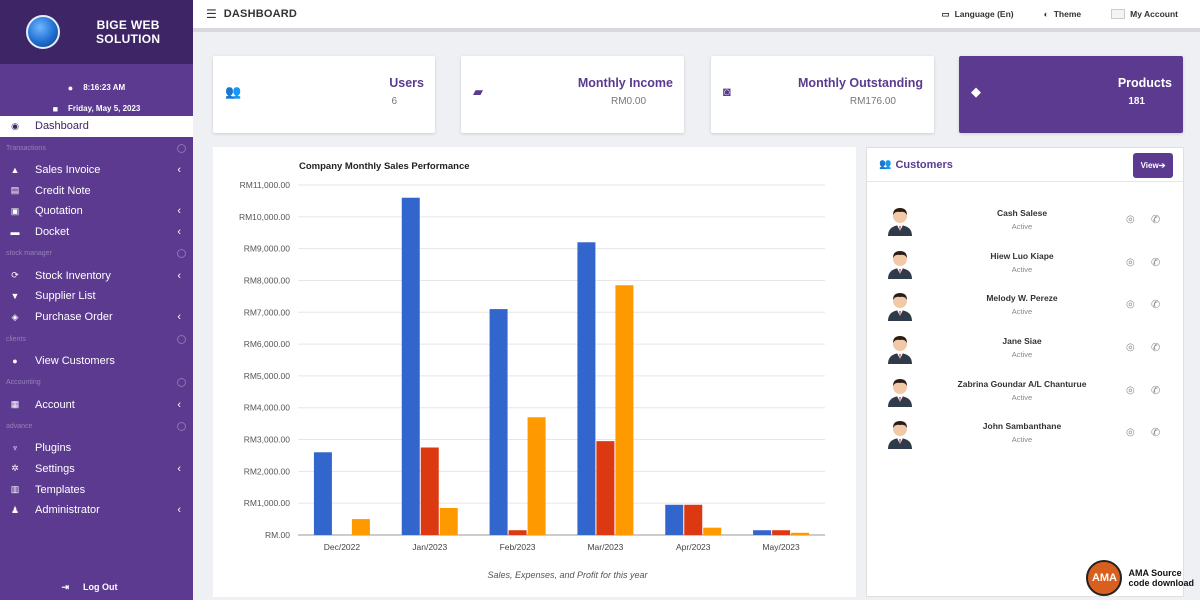 The height and width of the screenshot is (600, 1200). Describe the element at coordinates (15, 404) in the screenshot. I see `bank-icon: ▦` at that location.